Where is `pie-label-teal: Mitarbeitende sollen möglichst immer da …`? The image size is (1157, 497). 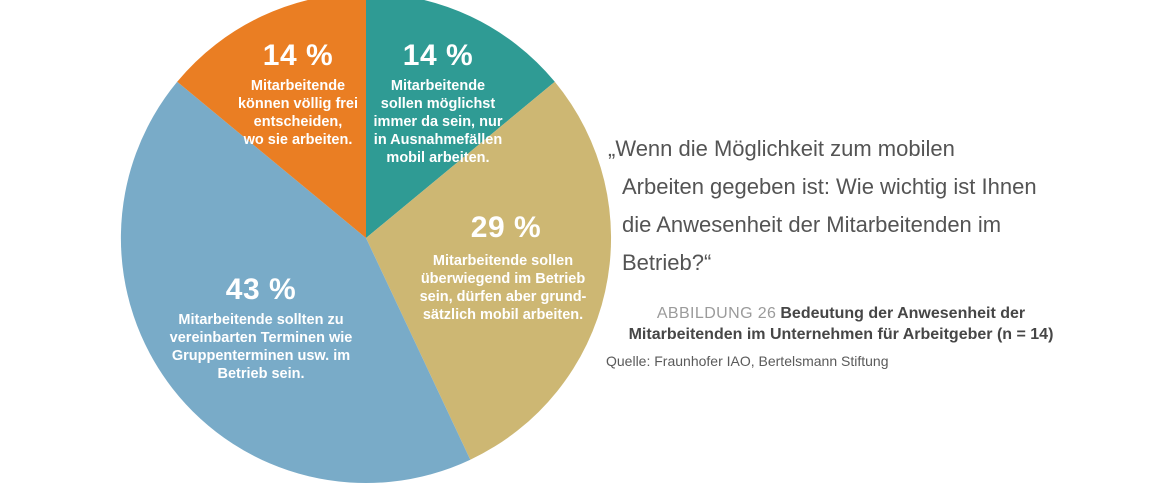
pie-label-teal: Mitarbeitende sollen möglichst immer da … is located at coordinates (438, 122).